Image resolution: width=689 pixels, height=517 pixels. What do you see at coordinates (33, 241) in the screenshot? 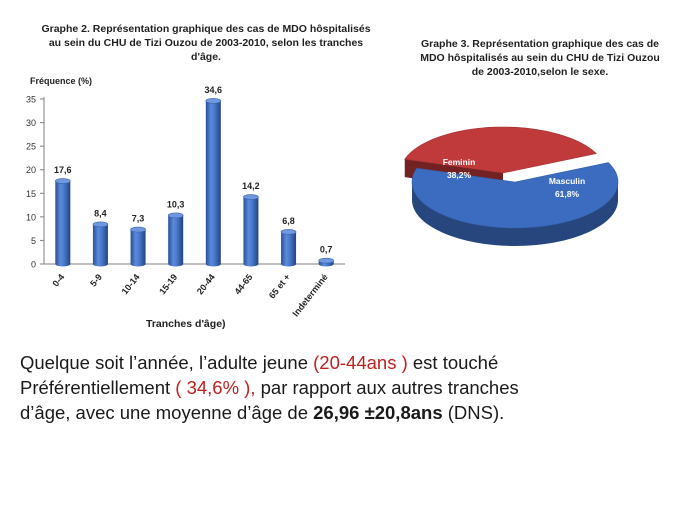
I see `y-tick-label: 5` at bounding box center [33, 241].